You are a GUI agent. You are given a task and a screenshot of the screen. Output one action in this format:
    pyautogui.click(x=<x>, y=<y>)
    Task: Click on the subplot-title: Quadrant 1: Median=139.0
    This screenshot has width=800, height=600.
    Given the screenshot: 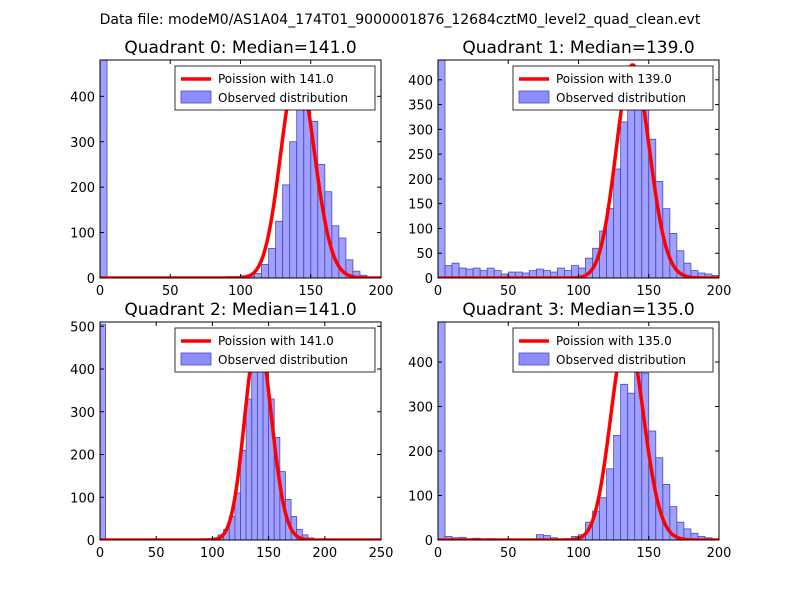 What is the action you would take?
    pyautogui.click(x=578, y=48)
    